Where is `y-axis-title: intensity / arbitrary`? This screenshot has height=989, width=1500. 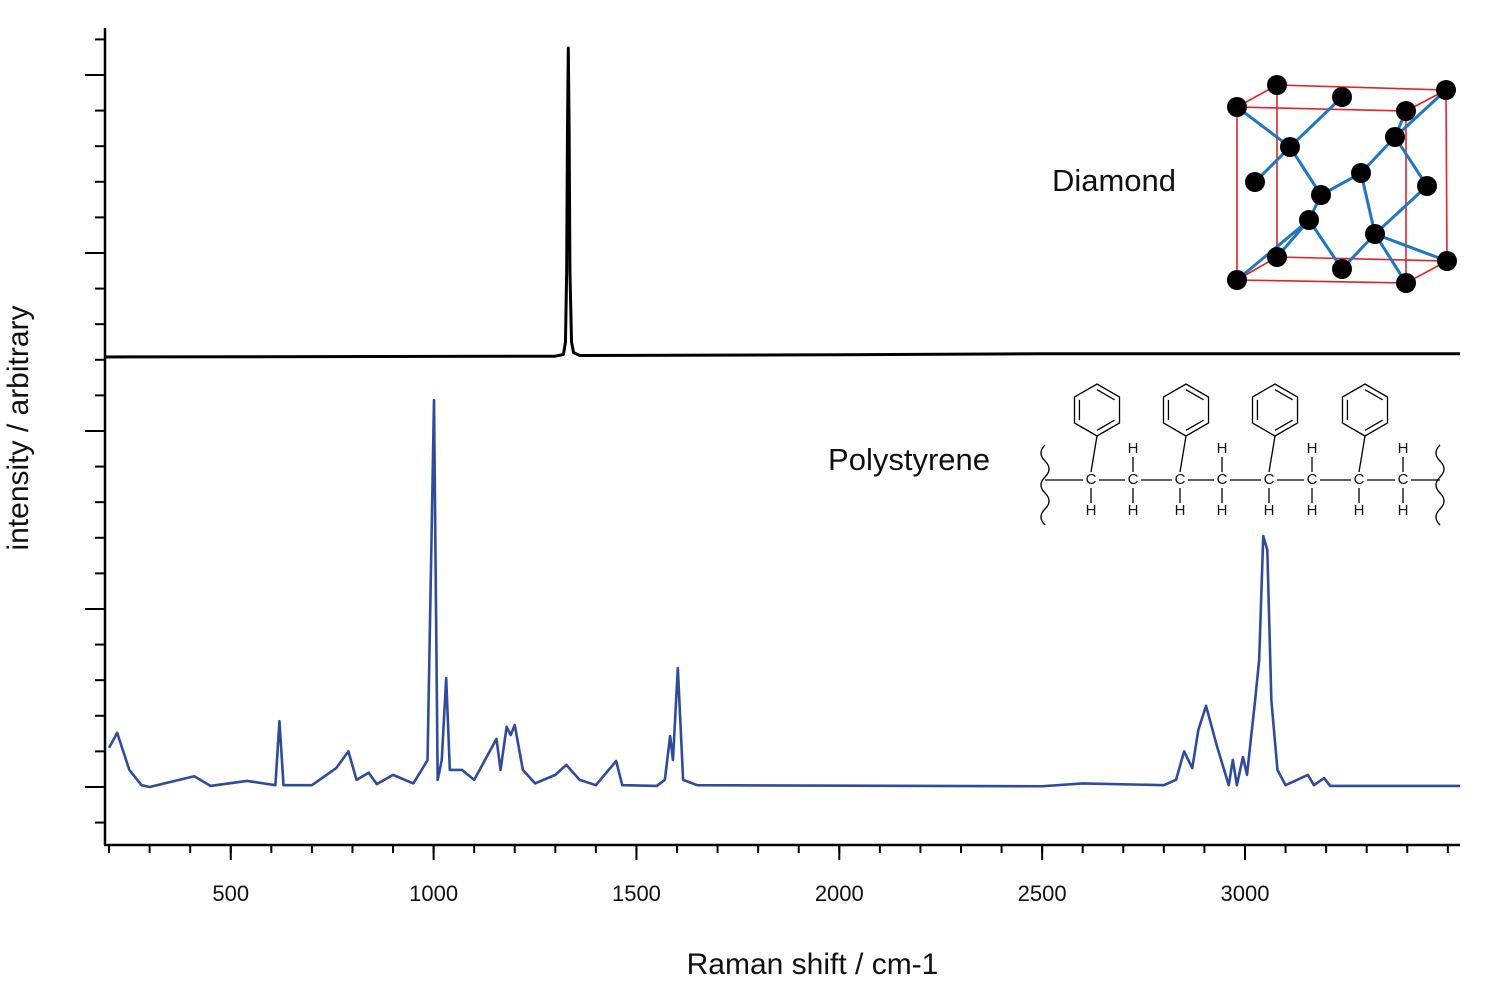
y-axis-title: intensity / arbitrary is located at coordinates (18, 427).